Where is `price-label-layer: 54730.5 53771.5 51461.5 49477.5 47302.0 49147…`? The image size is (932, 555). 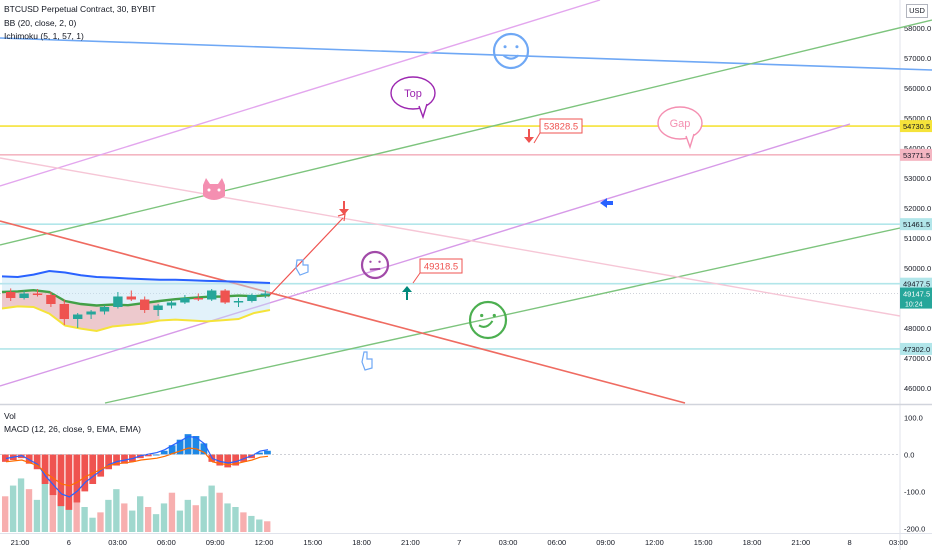 price-label-layer: 54730.5 53771.5 51461.5 49477.5 47302.0 49147… is located at coordinates (916, 237).